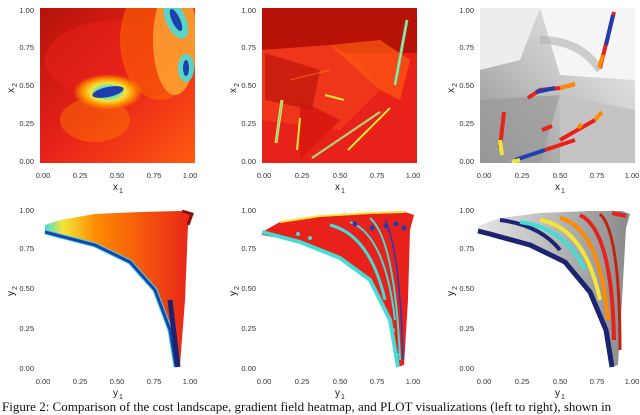  Describe the element at coordinates (558, 381) in the screenshot. I see `bottom-x-ticks-3: 0.00 0.25 0.50 0.75 1.00` at that location.